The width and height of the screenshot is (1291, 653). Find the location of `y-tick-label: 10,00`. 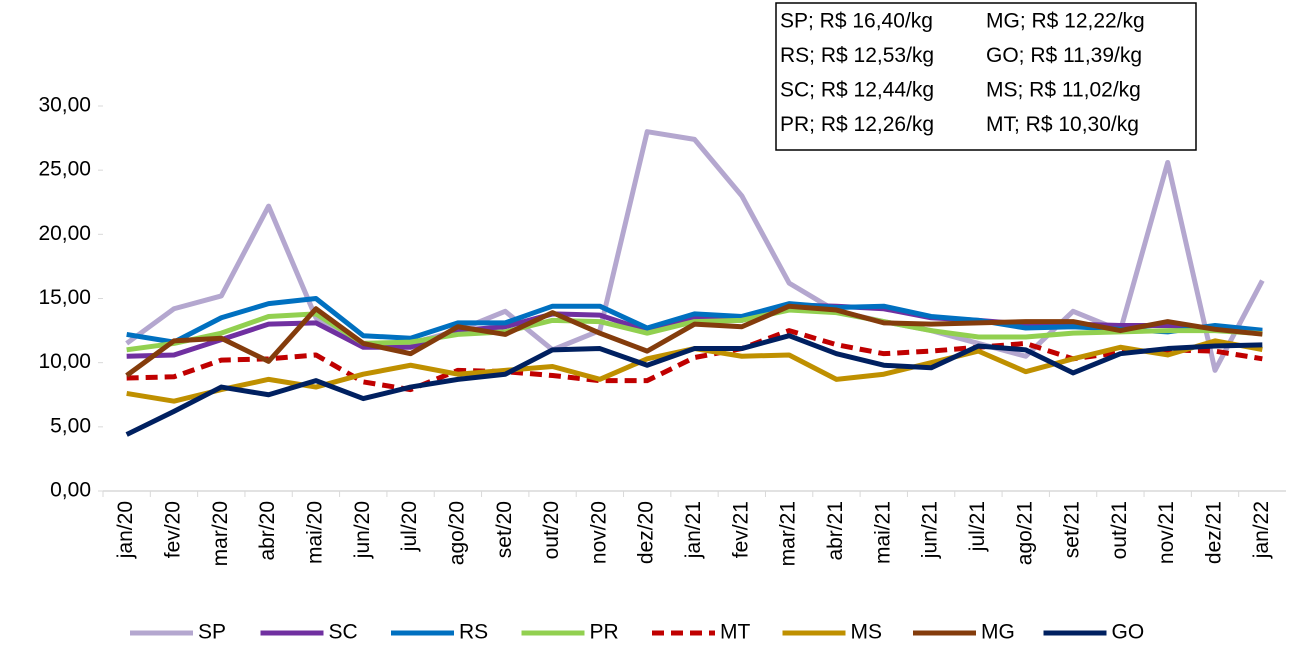

y-tick-label: 10,00 is located at coordinates (64, 361).